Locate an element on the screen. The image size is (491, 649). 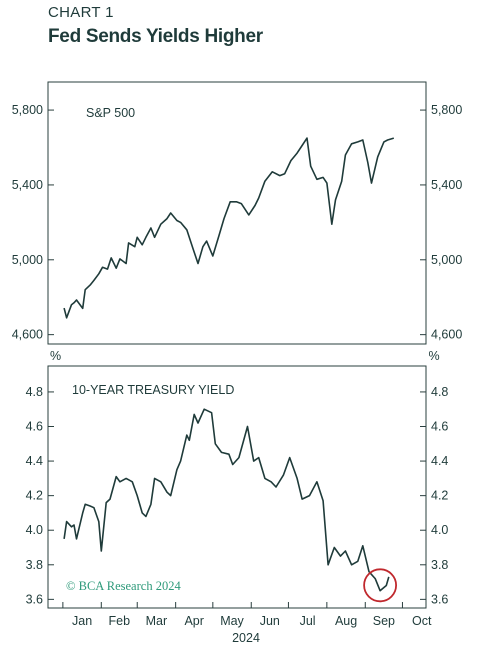
sp500-tick-label-left: 5,800 is located at coordinates (27, 110).